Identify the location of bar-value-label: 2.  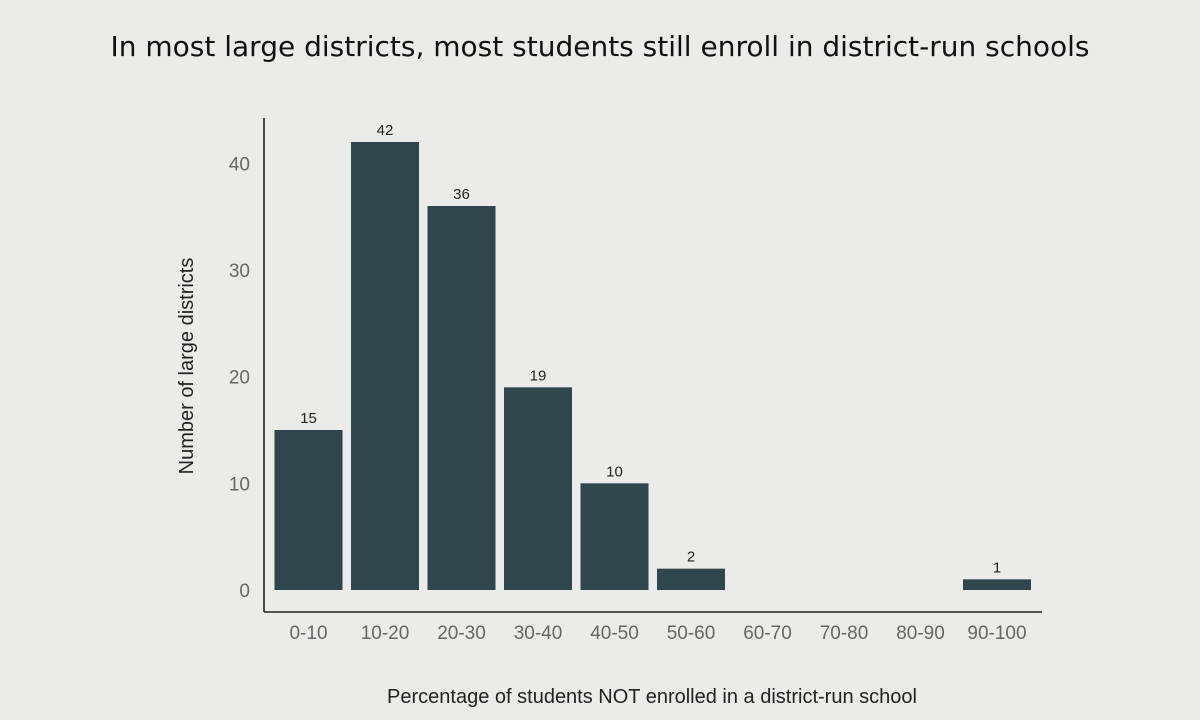
(691, 557).